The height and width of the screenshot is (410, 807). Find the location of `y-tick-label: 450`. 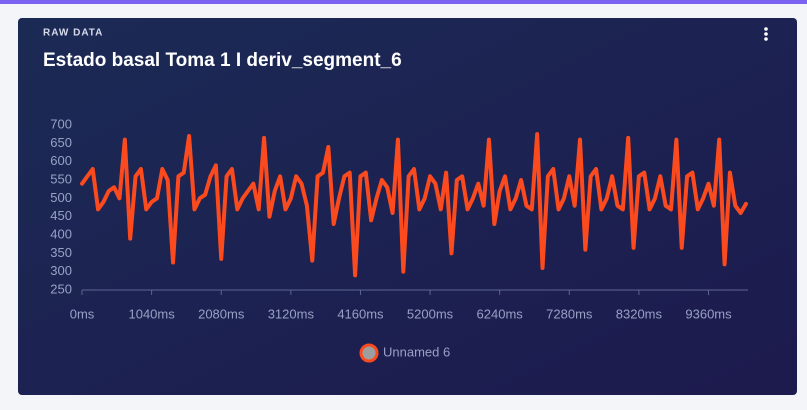

y-tick-label: 450 is located at coordinates (61, 215).